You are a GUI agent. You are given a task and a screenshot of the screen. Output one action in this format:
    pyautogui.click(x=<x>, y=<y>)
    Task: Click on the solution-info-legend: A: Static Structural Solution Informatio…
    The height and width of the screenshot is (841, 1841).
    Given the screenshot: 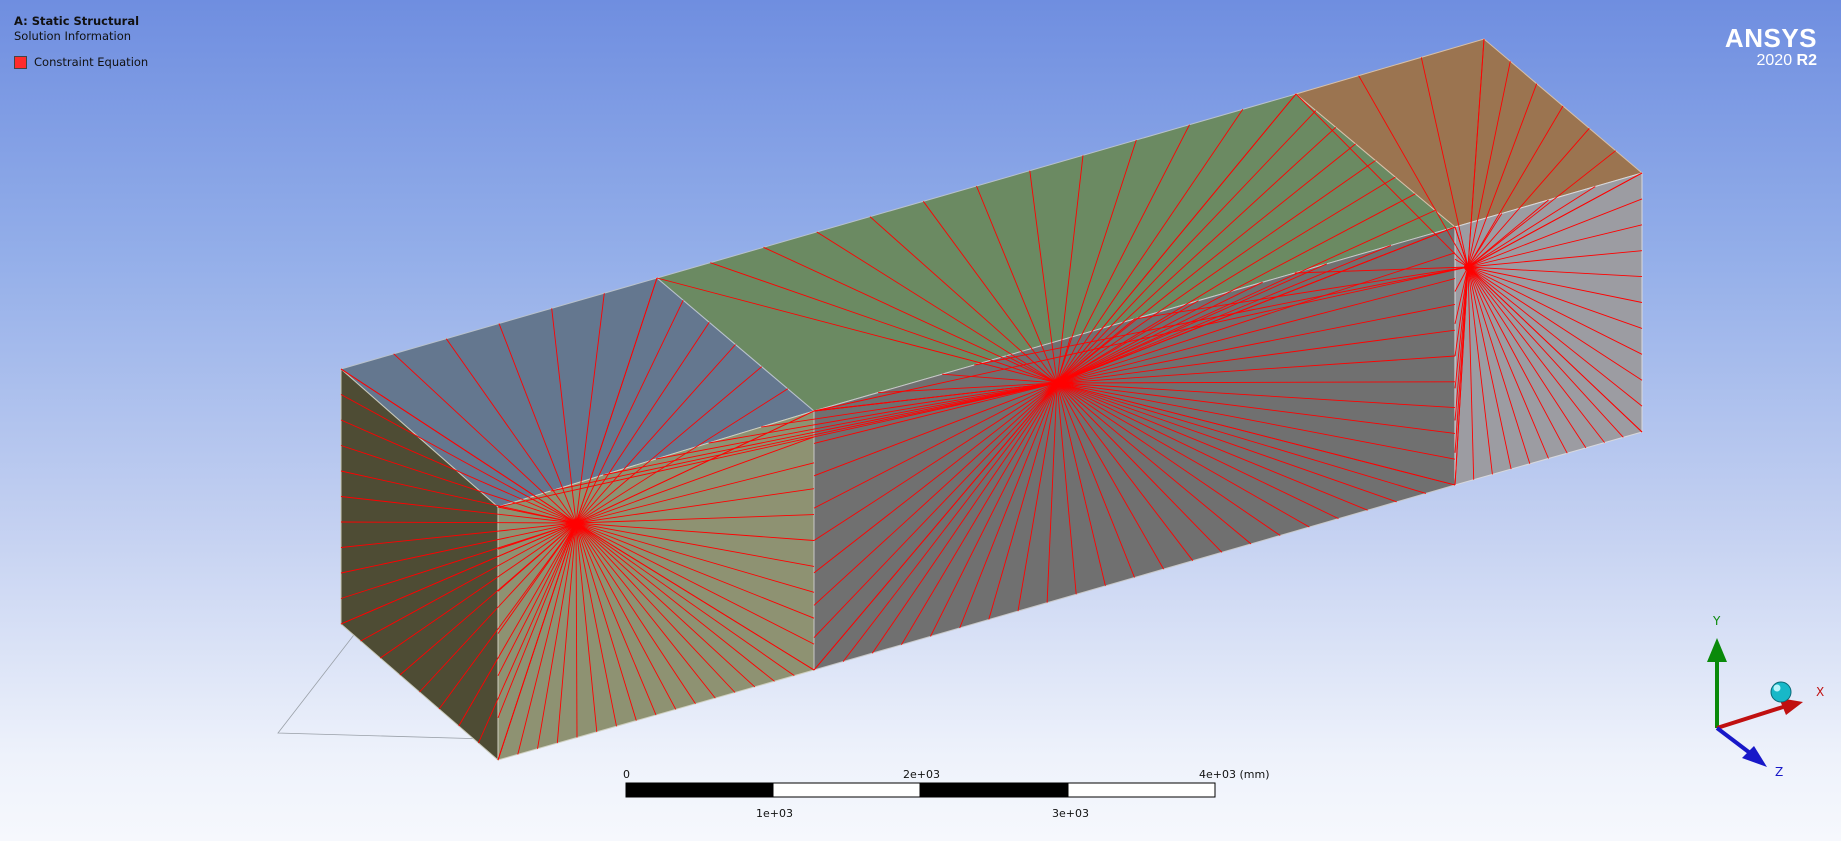 What is the action you would take?
    pyautogui.click(x=81, y=42)
    